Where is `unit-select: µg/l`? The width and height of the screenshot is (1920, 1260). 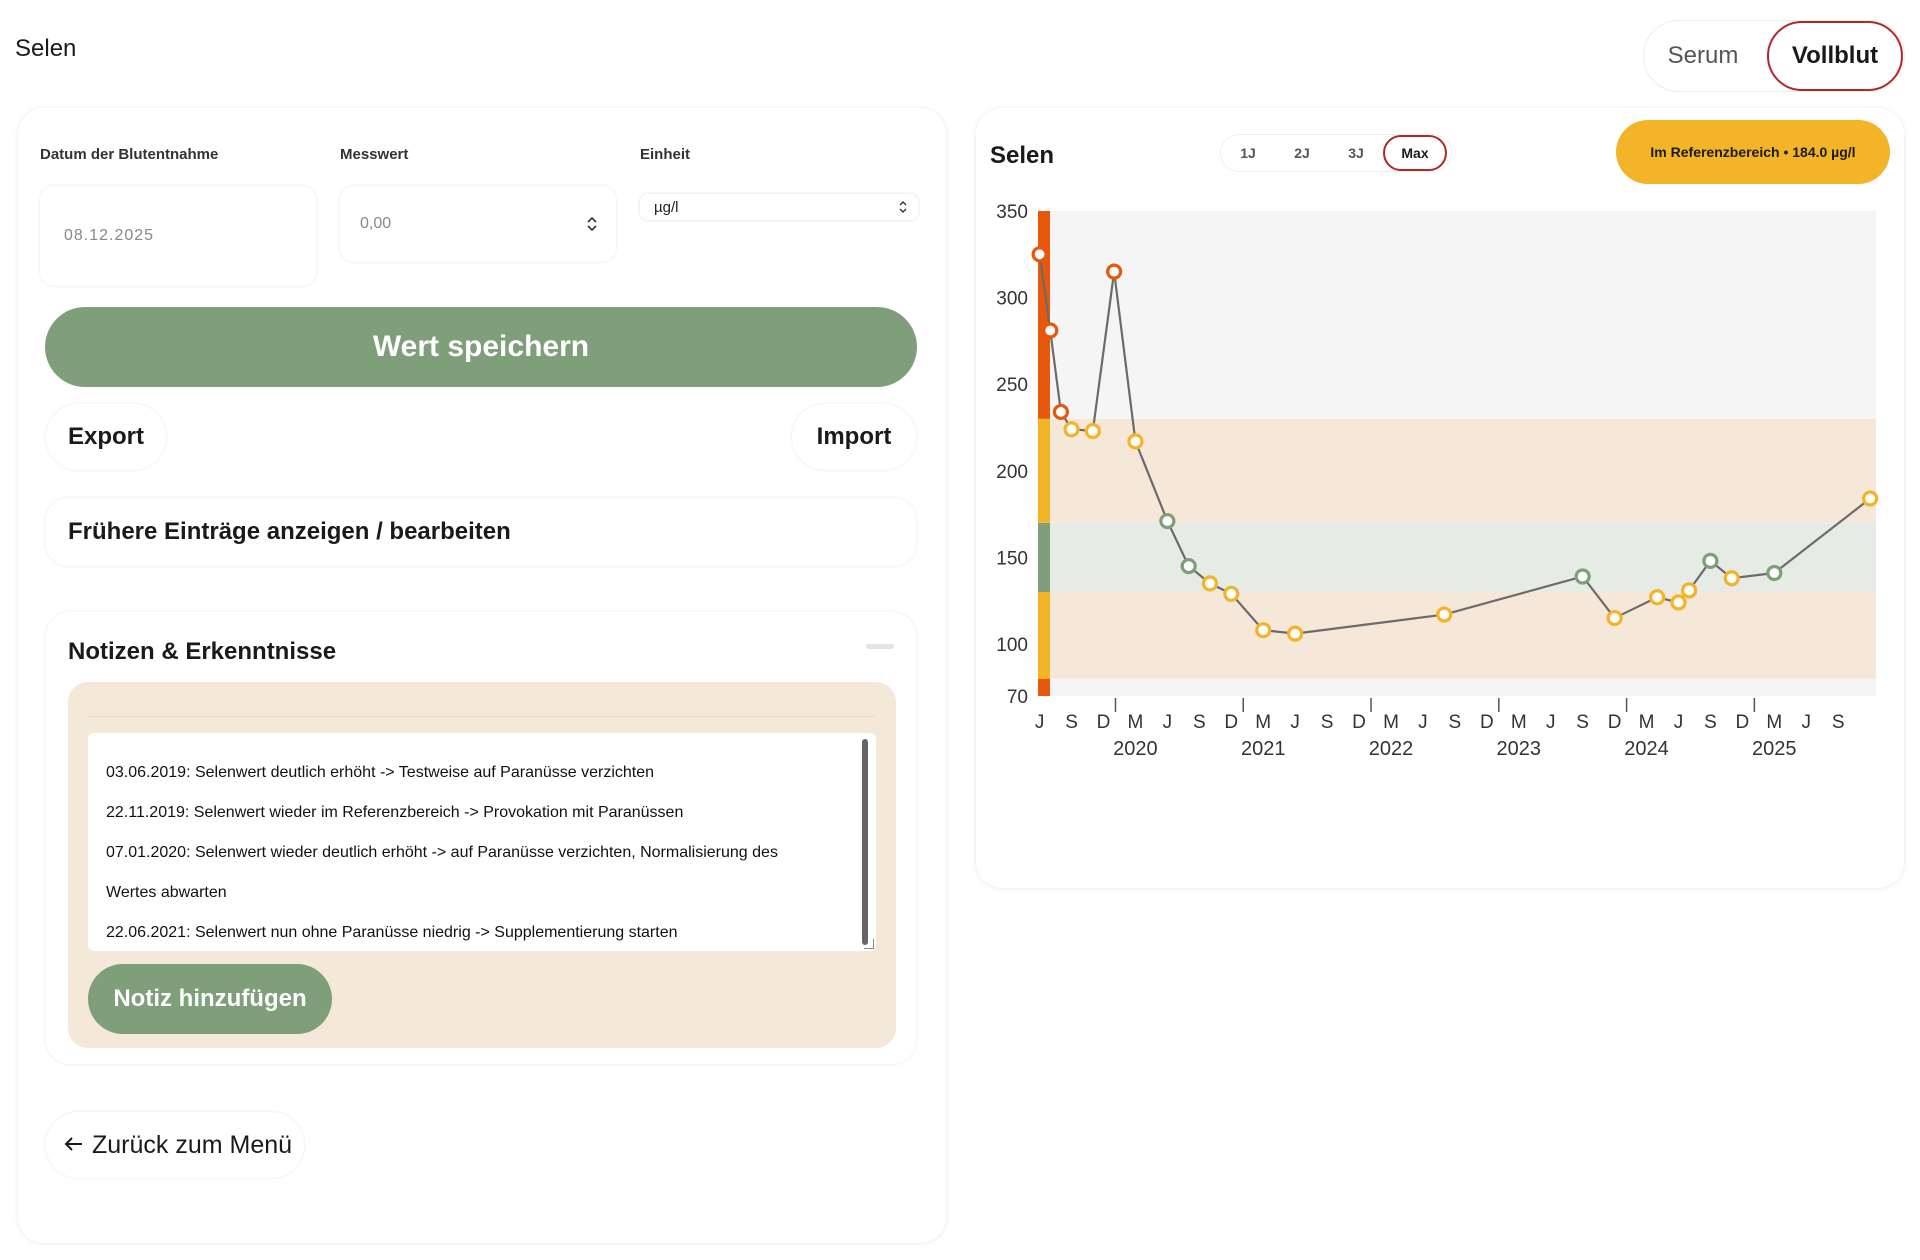 unit-select: µg/l is located at coordinates (779, 207).